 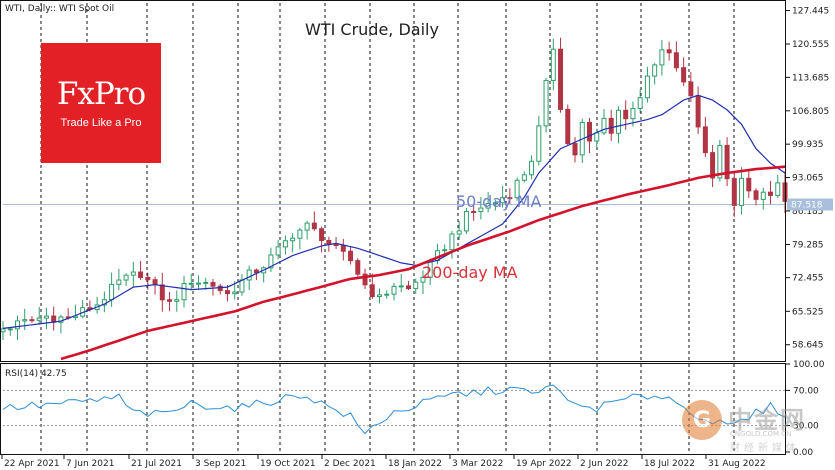 What do you see at coordinates (415, 464) in the screenshot?
I see `x-tick-label: 18 Jan 2022` at bounding box center [415, 464].